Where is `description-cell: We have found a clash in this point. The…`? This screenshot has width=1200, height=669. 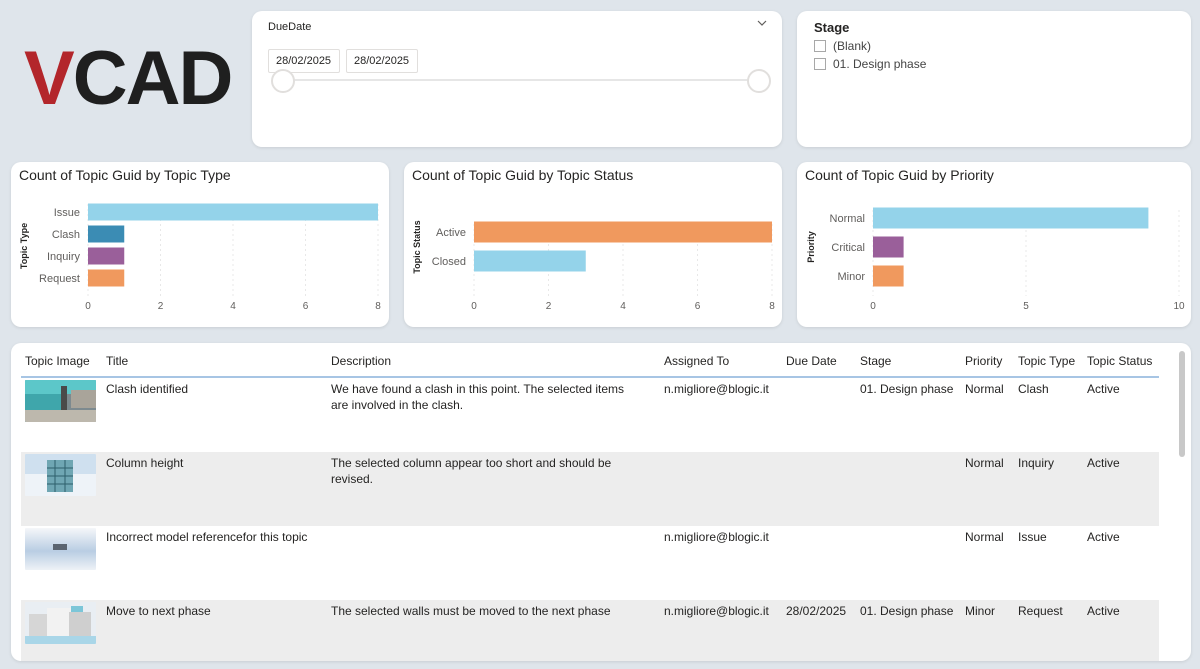 description-cell: We have found a clash in this point. The… is located at coordinates (477, 397).